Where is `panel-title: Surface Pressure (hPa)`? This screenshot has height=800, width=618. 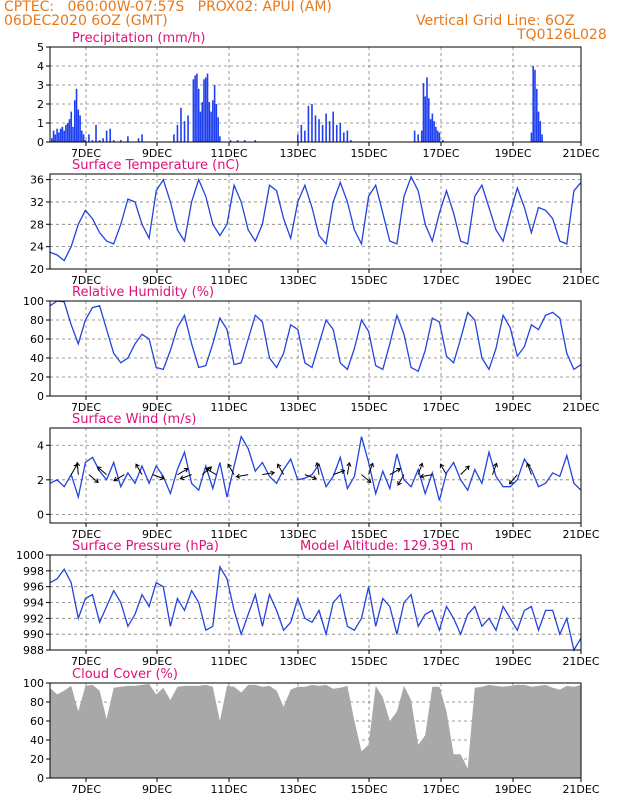 panel-title: Surface Pressure (hPa) is located at coordinates (145, 546).